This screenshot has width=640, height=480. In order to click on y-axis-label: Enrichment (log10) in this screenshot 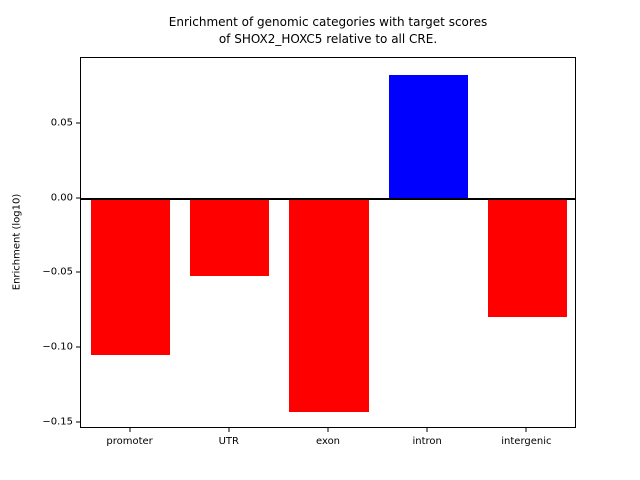, I will do `click(17, 242)`.